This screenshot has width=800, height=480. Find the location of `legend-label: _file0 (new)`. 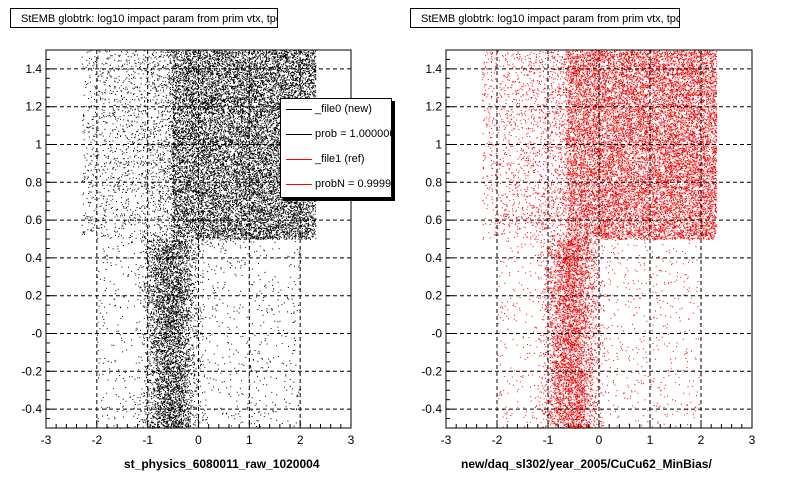

legend-label: _file0 (new) is located at coordinates (343, 109).